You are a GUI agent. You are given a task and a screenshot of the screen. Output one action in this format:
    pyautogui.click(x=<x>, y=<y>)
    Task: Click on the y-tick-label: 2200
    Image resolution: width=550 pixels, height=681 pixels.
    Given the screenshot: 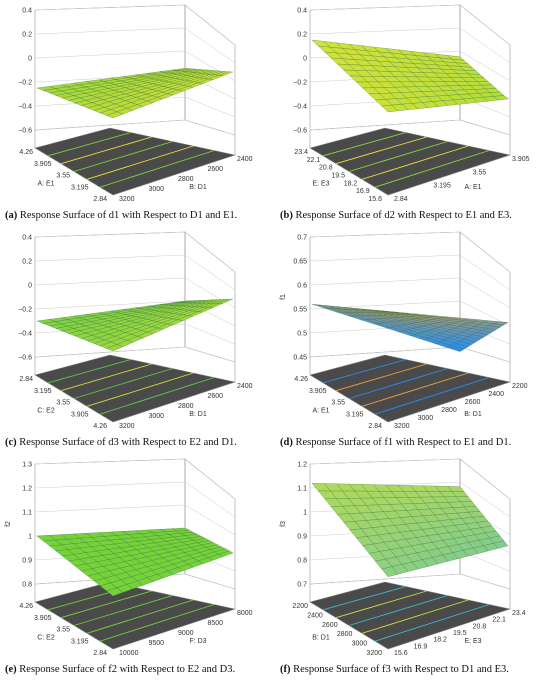 What is the action you would take?
    pyautogui.click(x=520, y=386)
    